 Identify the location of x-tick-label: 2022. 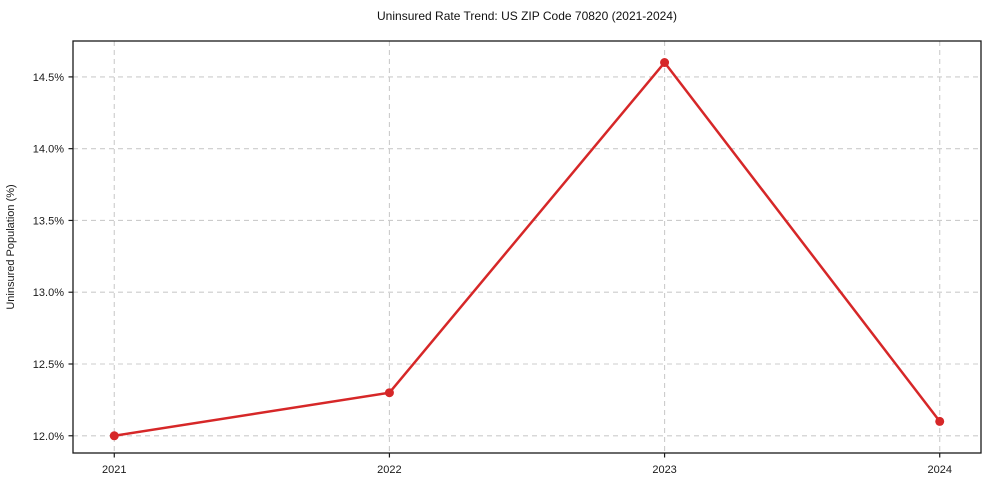
(389, 470).